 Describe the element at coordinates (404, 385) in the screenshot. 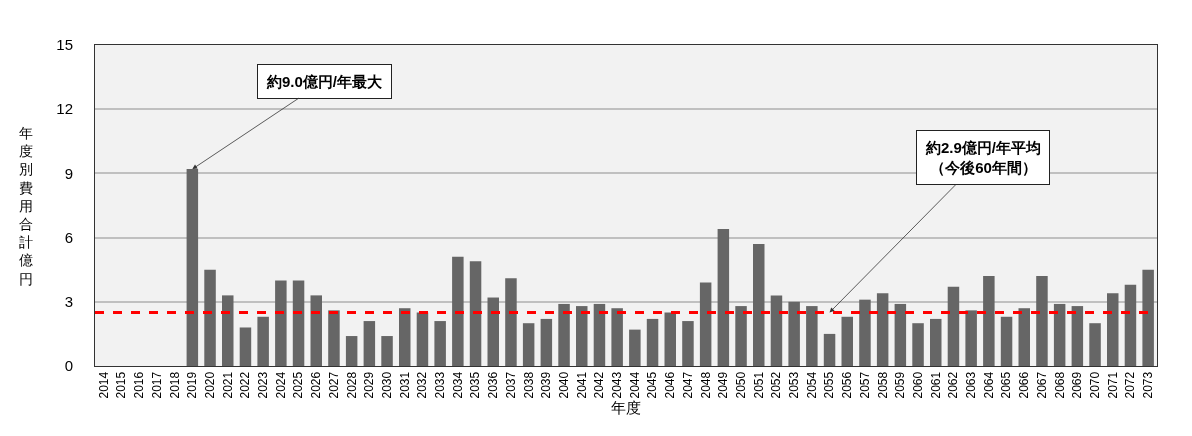

I see `x-tick-label: 2031` at that location.